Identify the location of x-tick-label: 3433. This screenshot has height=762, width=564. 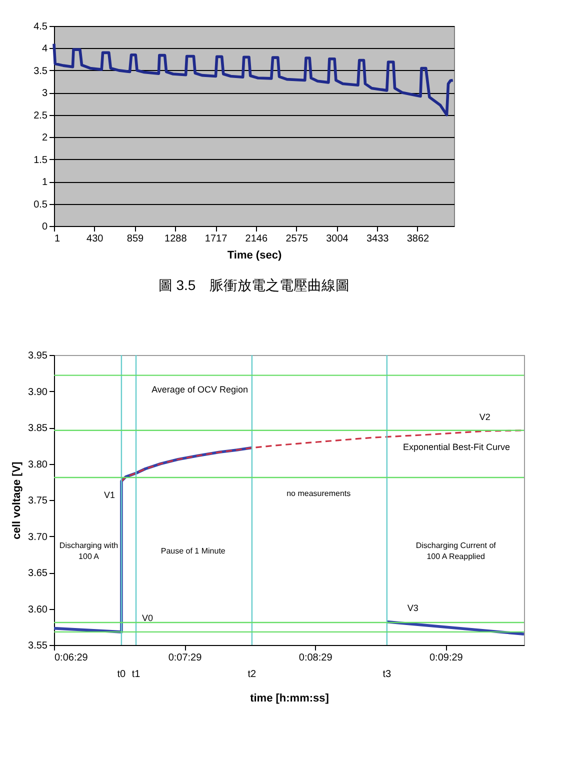
(378, 239).